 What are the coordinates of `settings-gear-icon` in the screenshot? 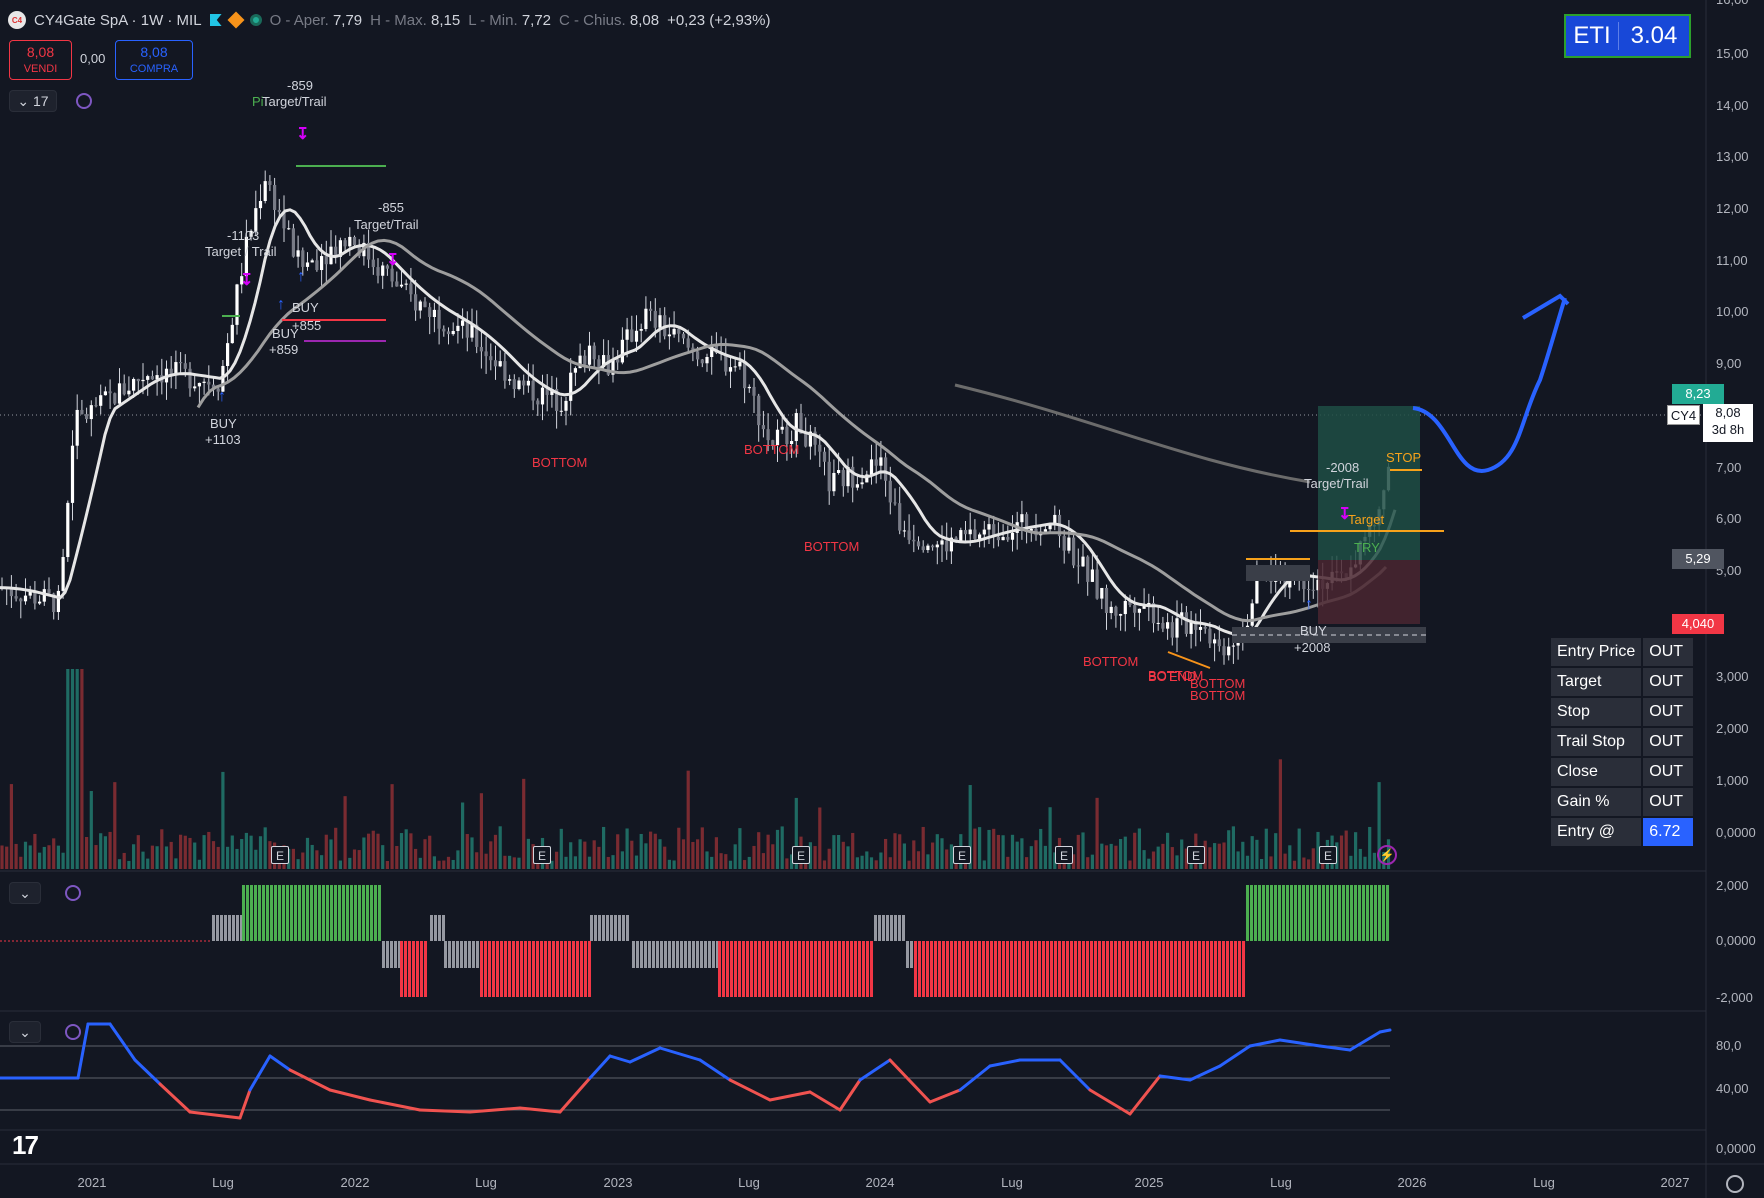 It's located at (1735, 1184).